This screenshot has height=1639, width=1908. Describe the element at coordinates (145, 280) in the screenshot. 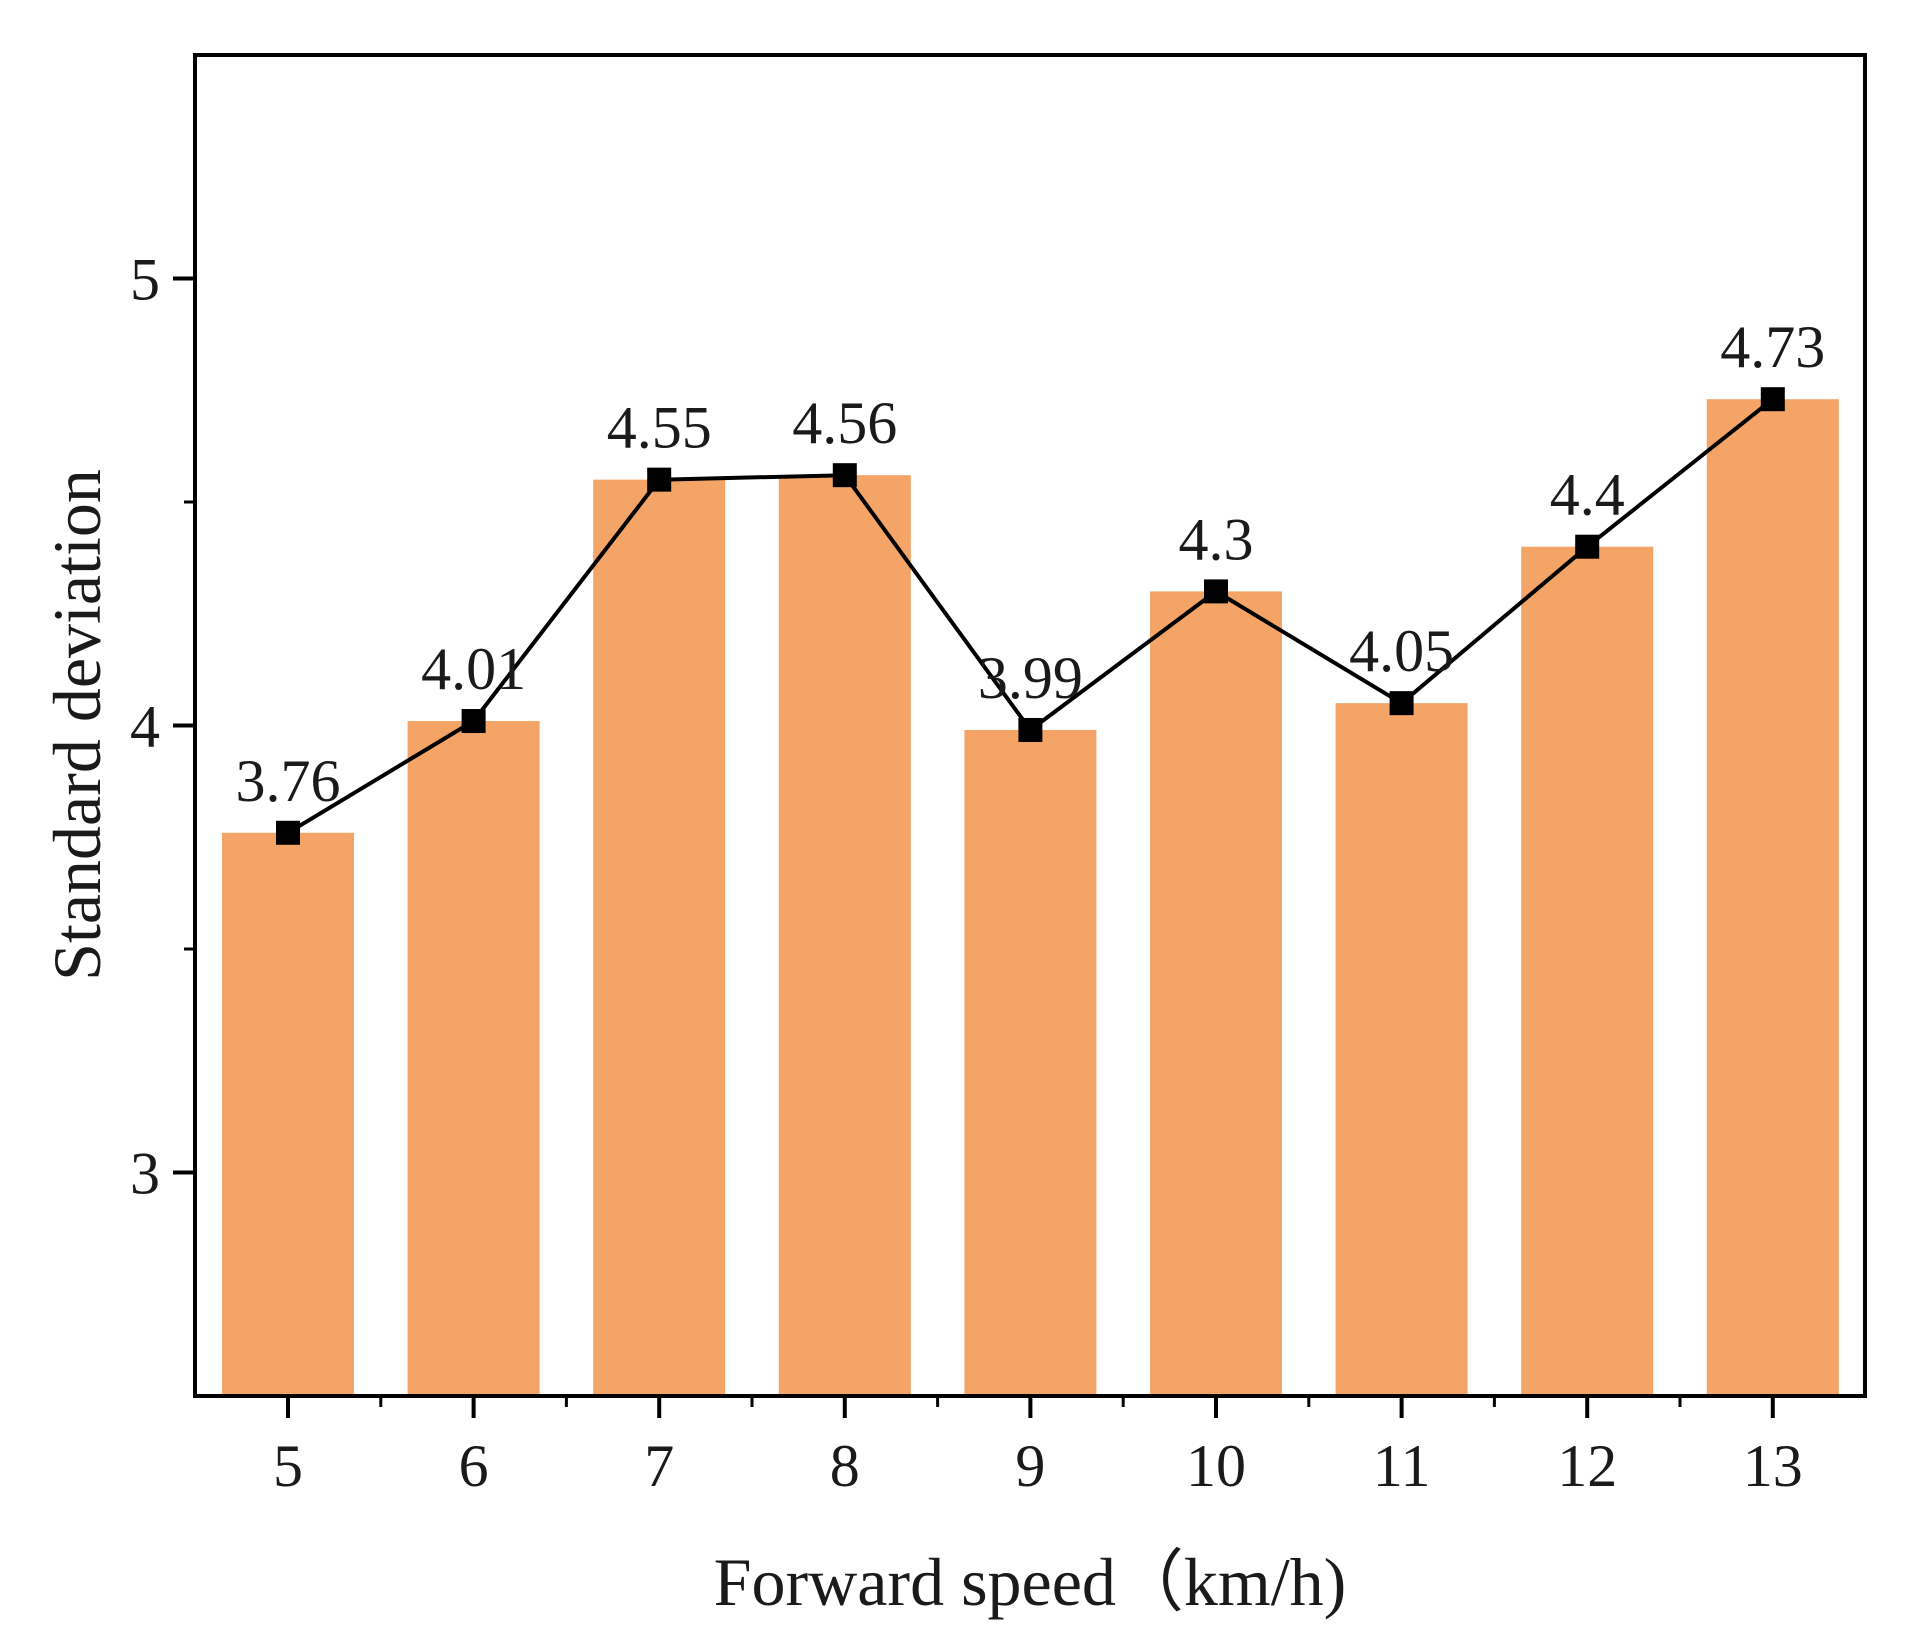

I see `y-tick-label-5: 5` at that location.